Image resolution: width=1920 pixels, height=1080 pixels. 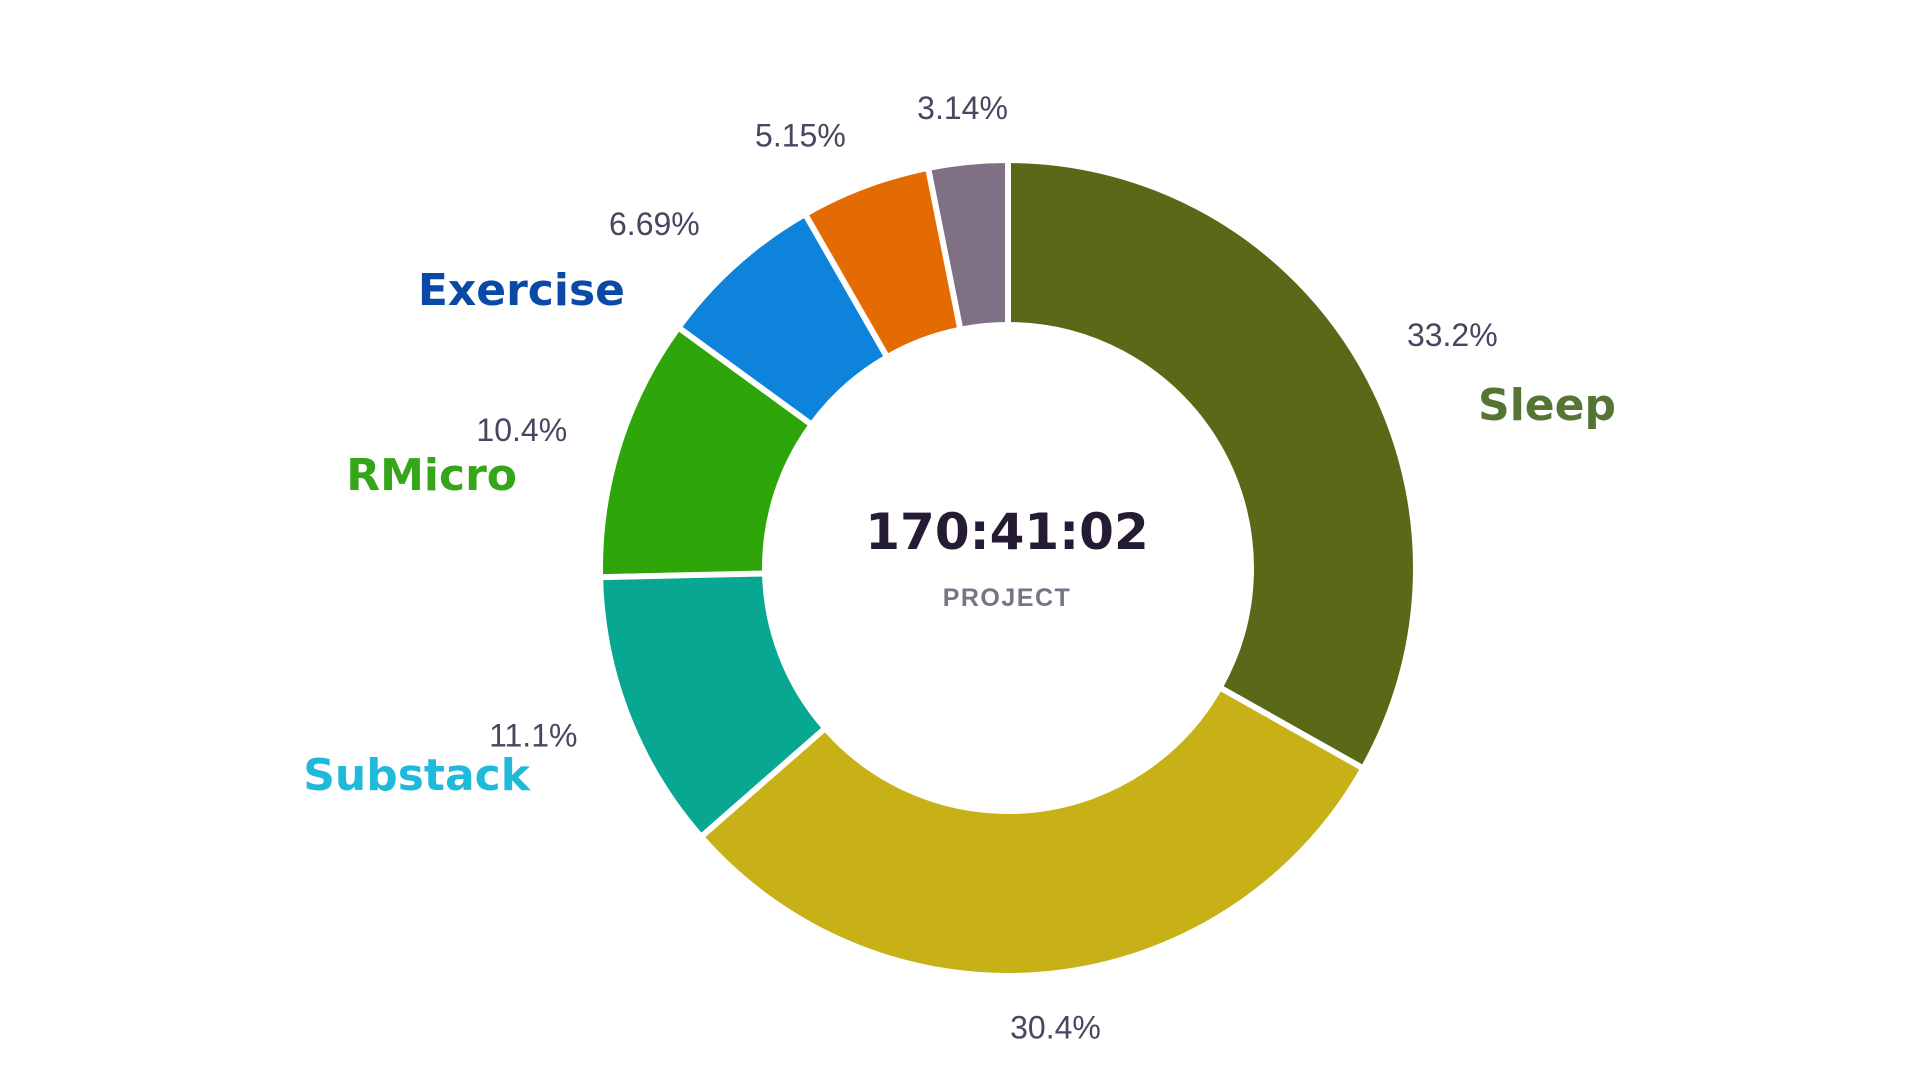 I want to click on percent-label-slice-7: 3.14%, so click(x=962, y=108).